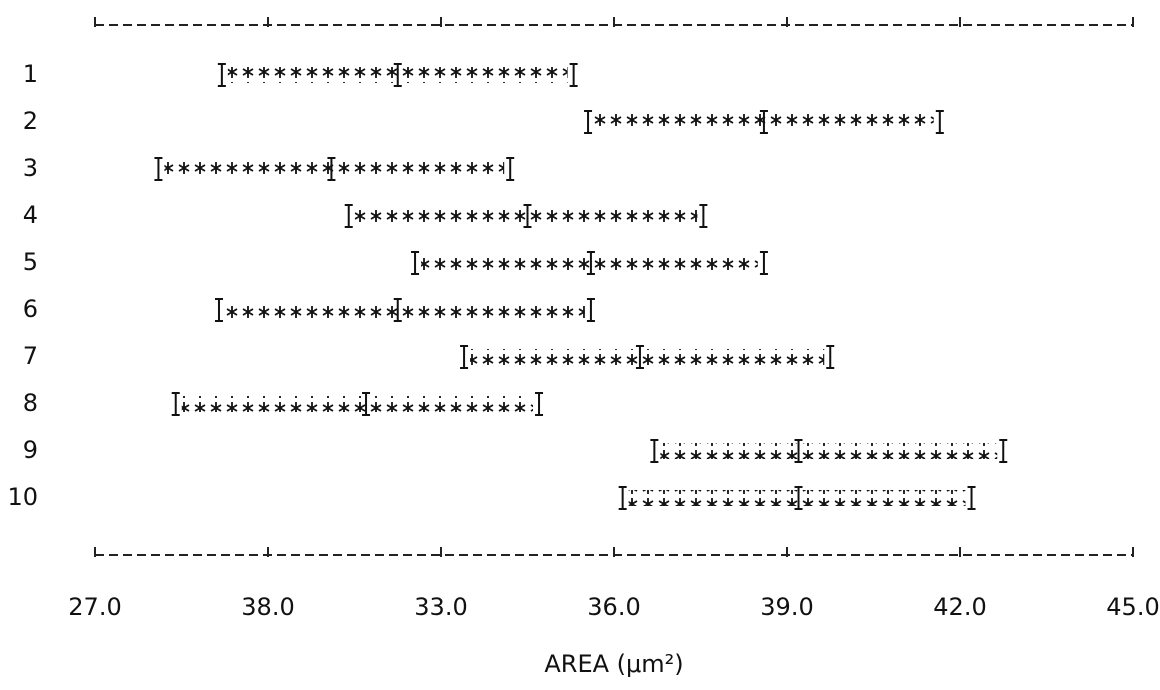  What do you see at coordinates (30, 450) in the screenshot?
I see `row-label: 9` at bounding box center [30, 450].